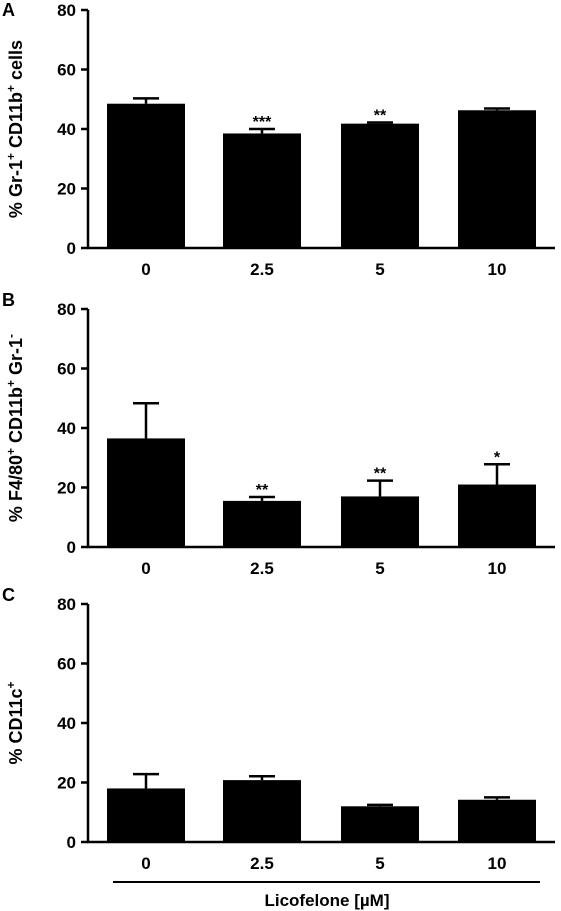 The width and height of the screenshot is (561, 911). Describe the element at coordinates (497, 457) in the screenshot. I see `significance-label: *` at that location.